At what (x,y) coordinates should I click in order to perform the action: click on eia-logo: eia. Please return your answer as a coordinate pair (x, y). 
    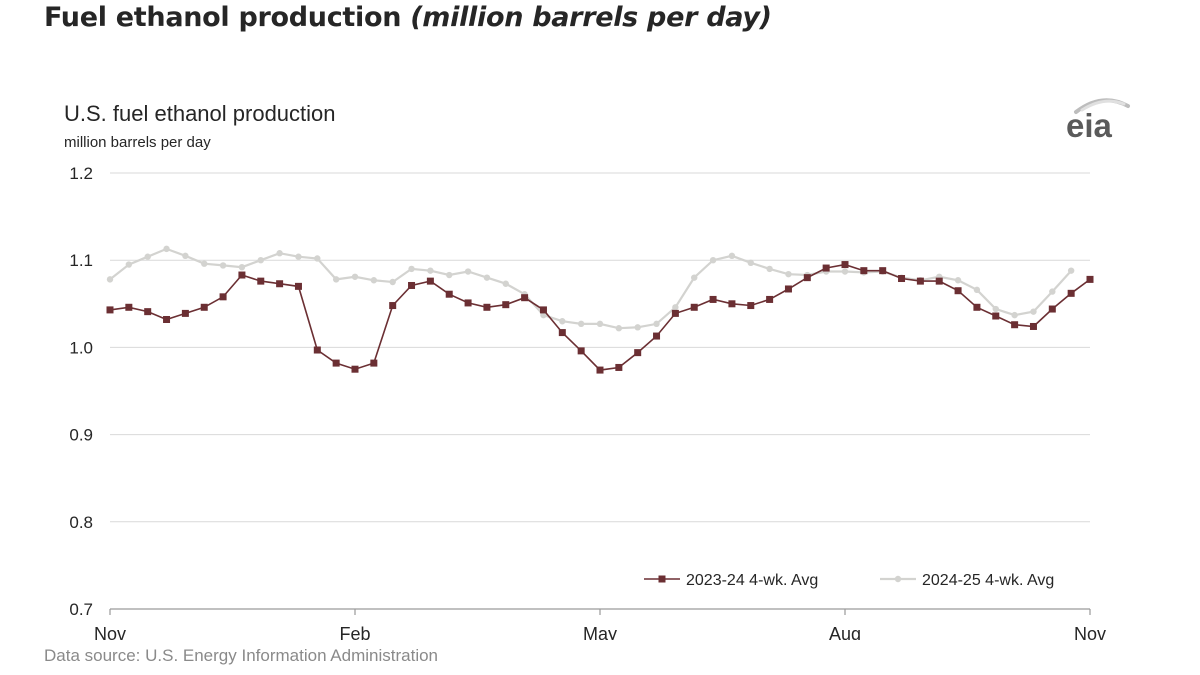
    Looking at the image, I should click on (1098, 121).